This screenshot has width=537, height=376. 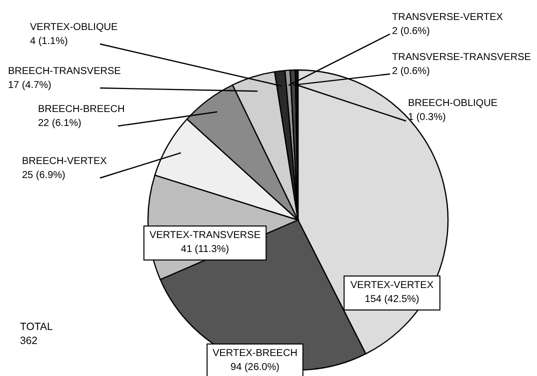 What do you see at coordinates (30, 85) in the screenshot?
I see `data-label: 17 (4.7%)` at bounding box center [30, 85].